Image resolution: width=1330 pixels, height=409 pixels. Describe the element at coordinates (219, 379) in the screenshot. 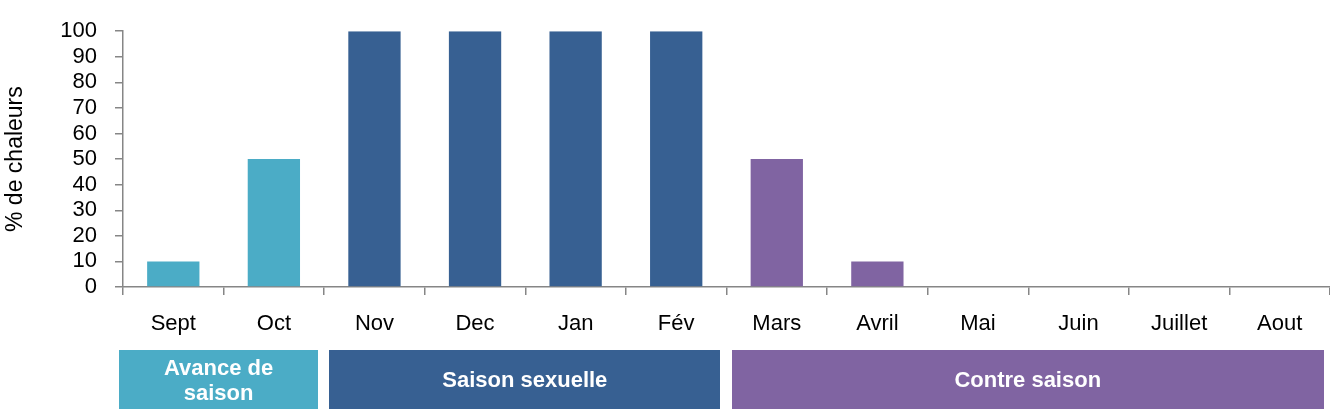

I see `season-box: Avance de saison` at that location.